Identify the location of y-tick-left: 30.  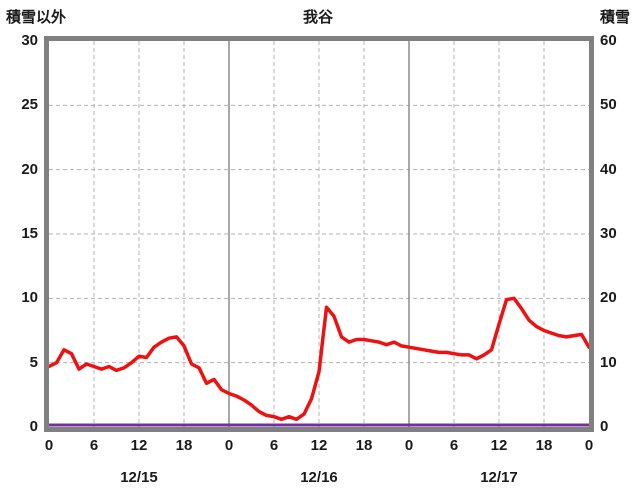
(29, 40).